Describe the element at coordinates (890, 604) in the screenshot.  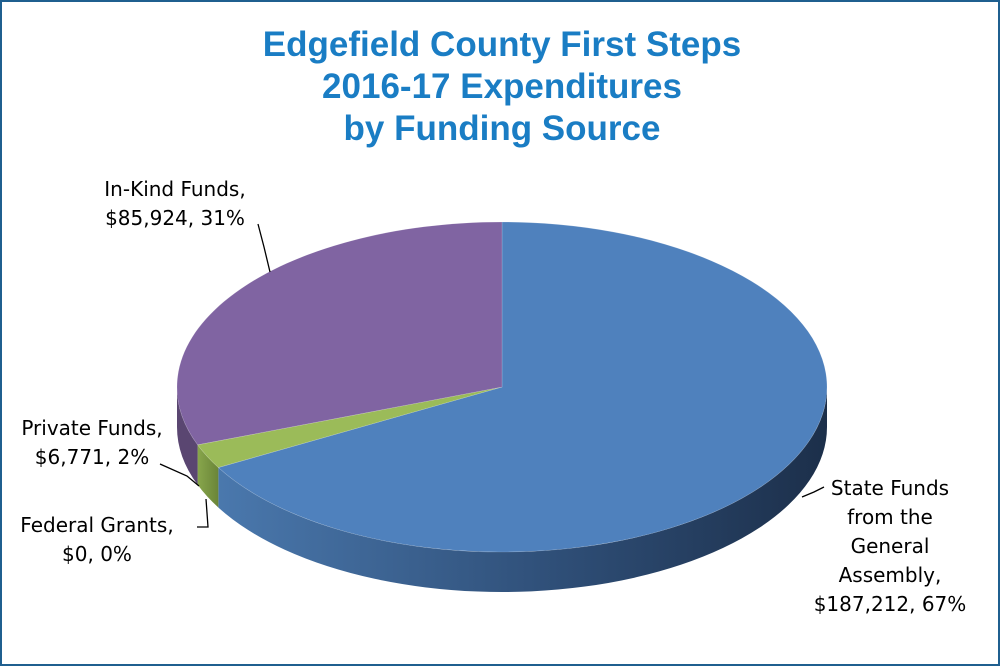
I see `data-label-state-line-5: $187,212, 67%` at that location.